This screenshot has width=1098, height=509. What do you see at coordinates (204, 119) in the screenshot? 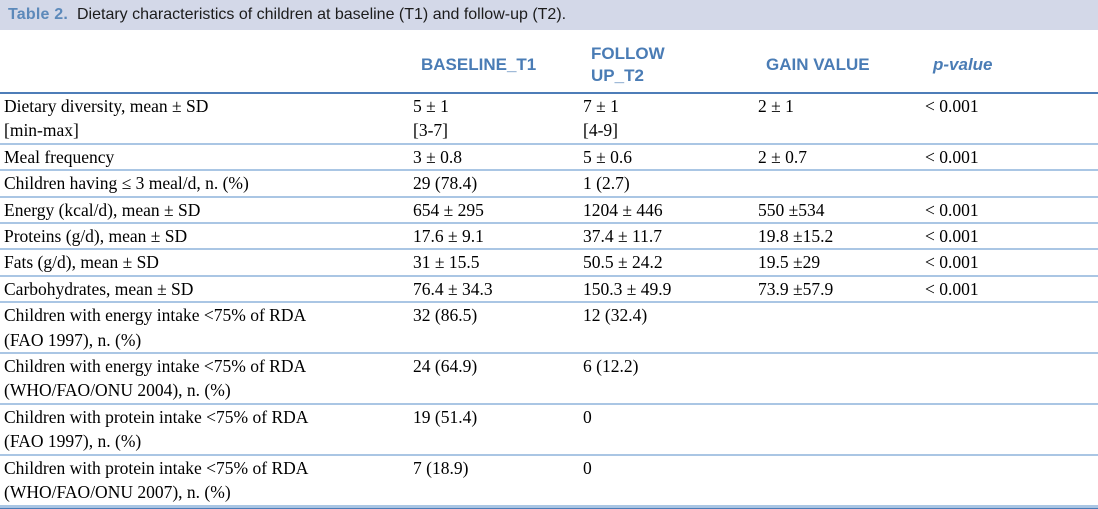
I see `row-label: Dietary diversity, mean ± SD [min-max]` at bounding box center [204, 119].